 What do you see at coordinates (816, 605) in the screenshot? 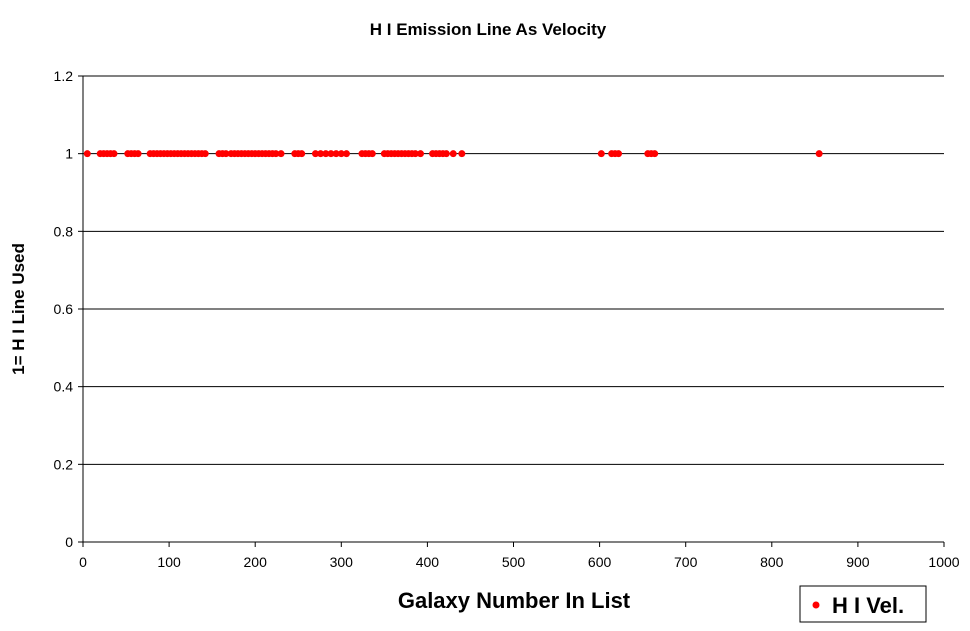
I see `legend-marker` at bounding box center [816, 605].